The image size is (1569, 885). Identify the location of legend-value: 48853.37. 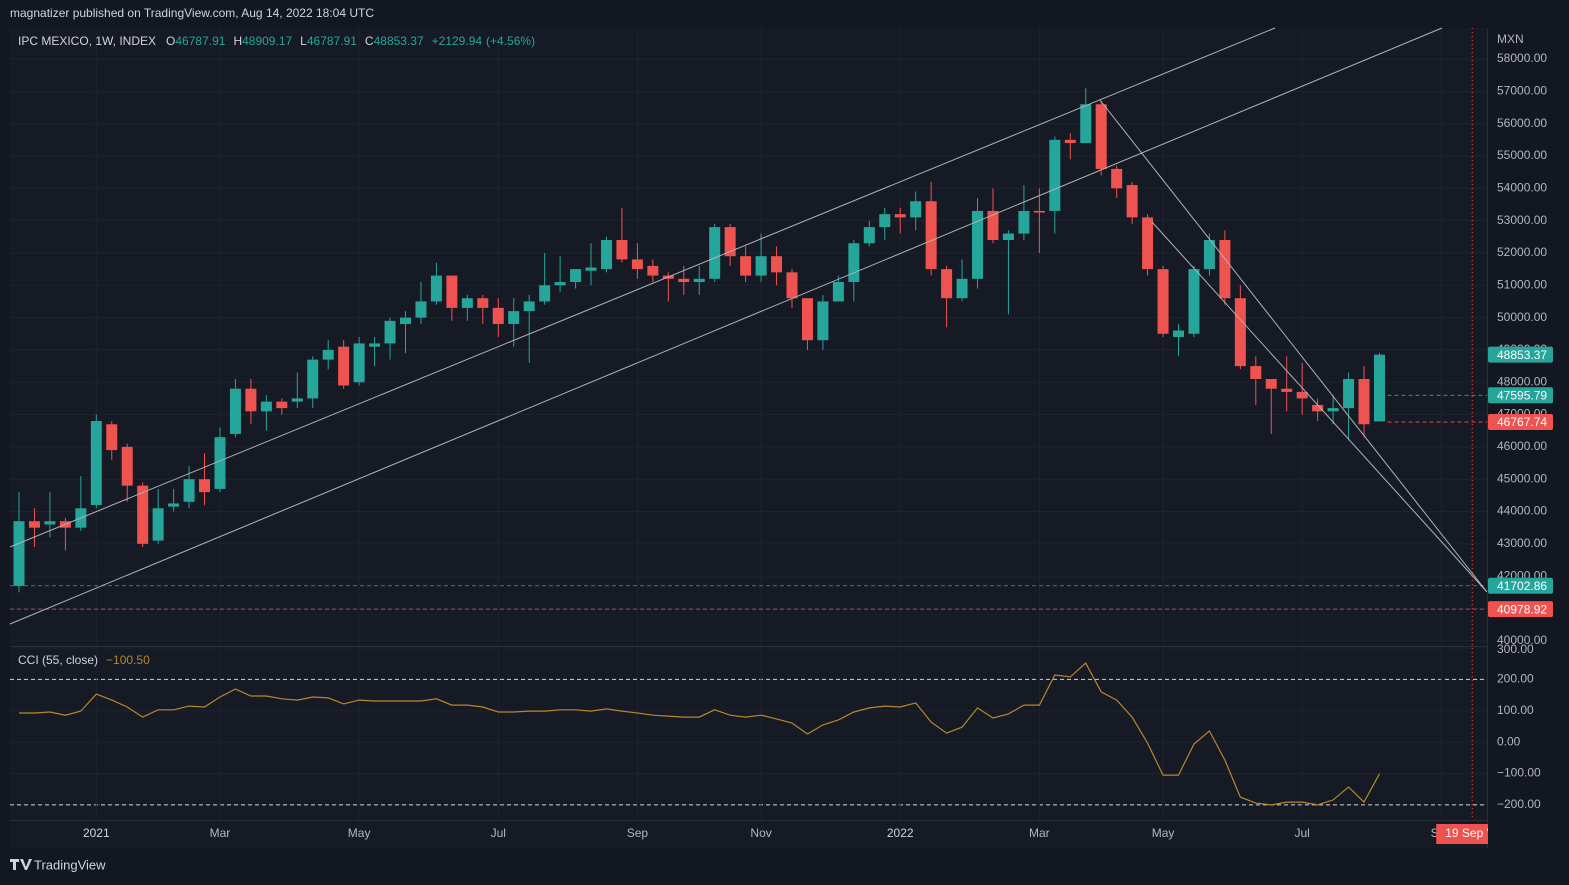
(399, 41).